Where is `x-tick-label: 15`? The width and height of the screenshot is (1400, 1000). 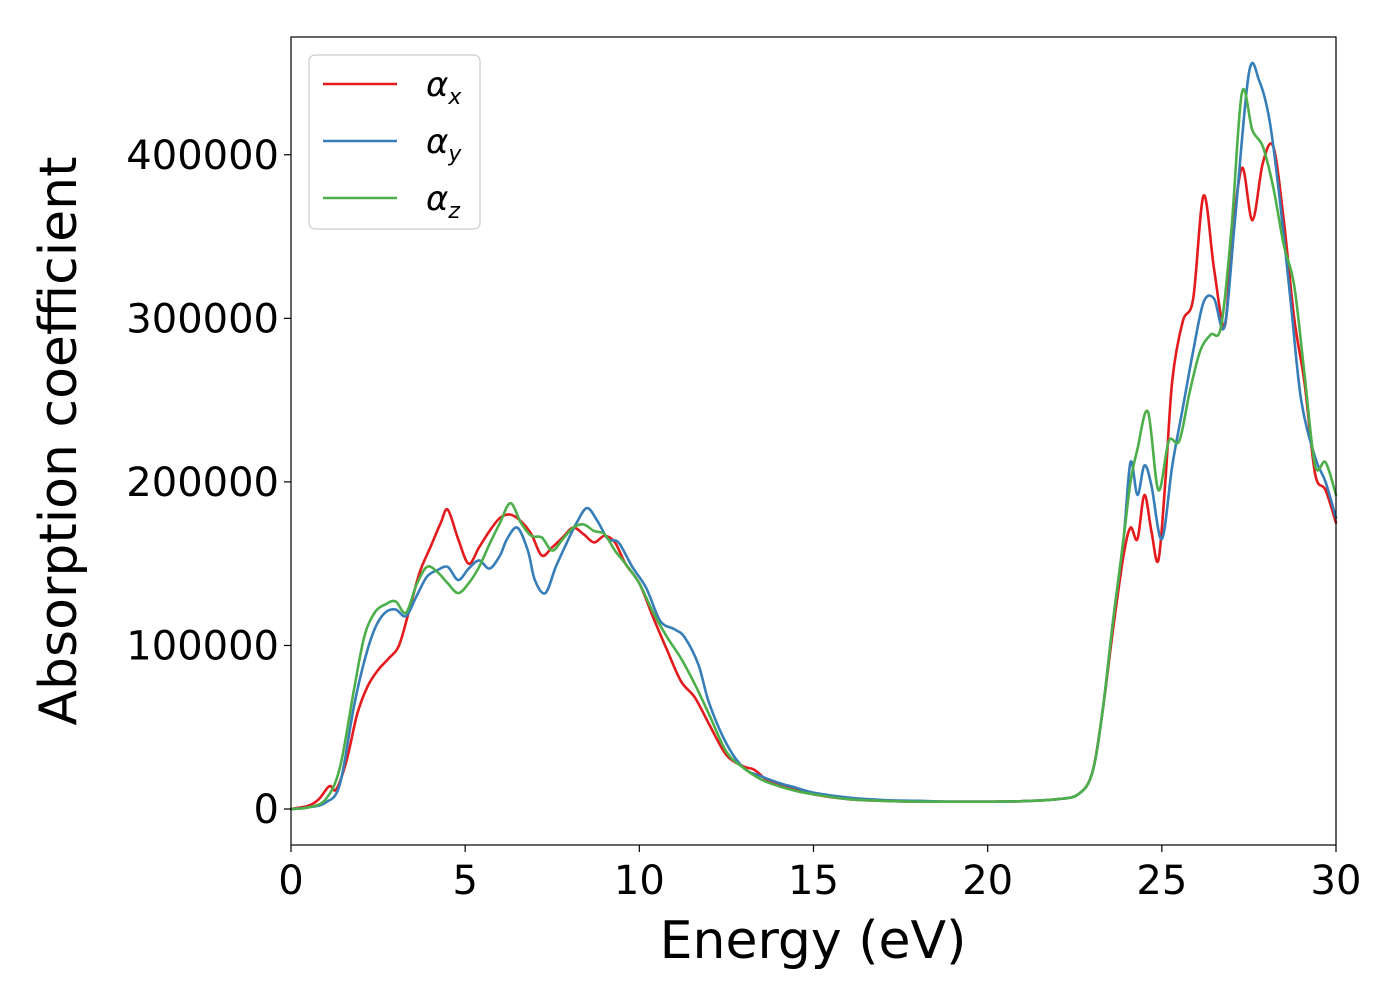 x-tick-label: 15 is located at coordinates (813, 881).